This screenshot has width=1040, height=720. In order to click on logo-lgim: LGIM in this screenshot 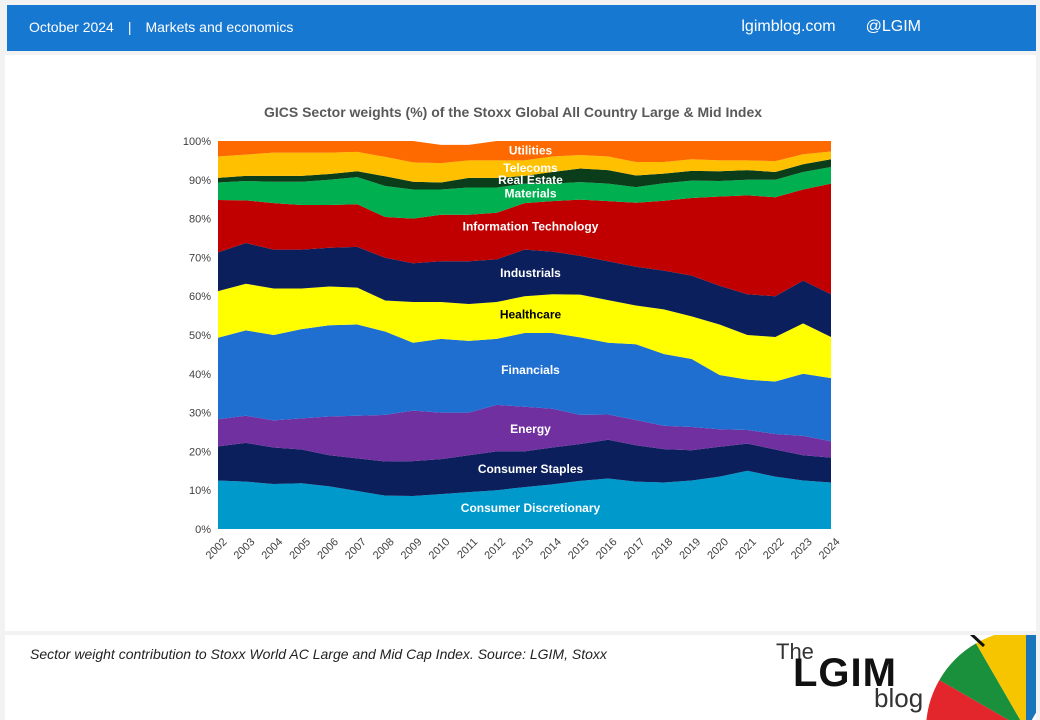, I will do `click(845, 673)`.